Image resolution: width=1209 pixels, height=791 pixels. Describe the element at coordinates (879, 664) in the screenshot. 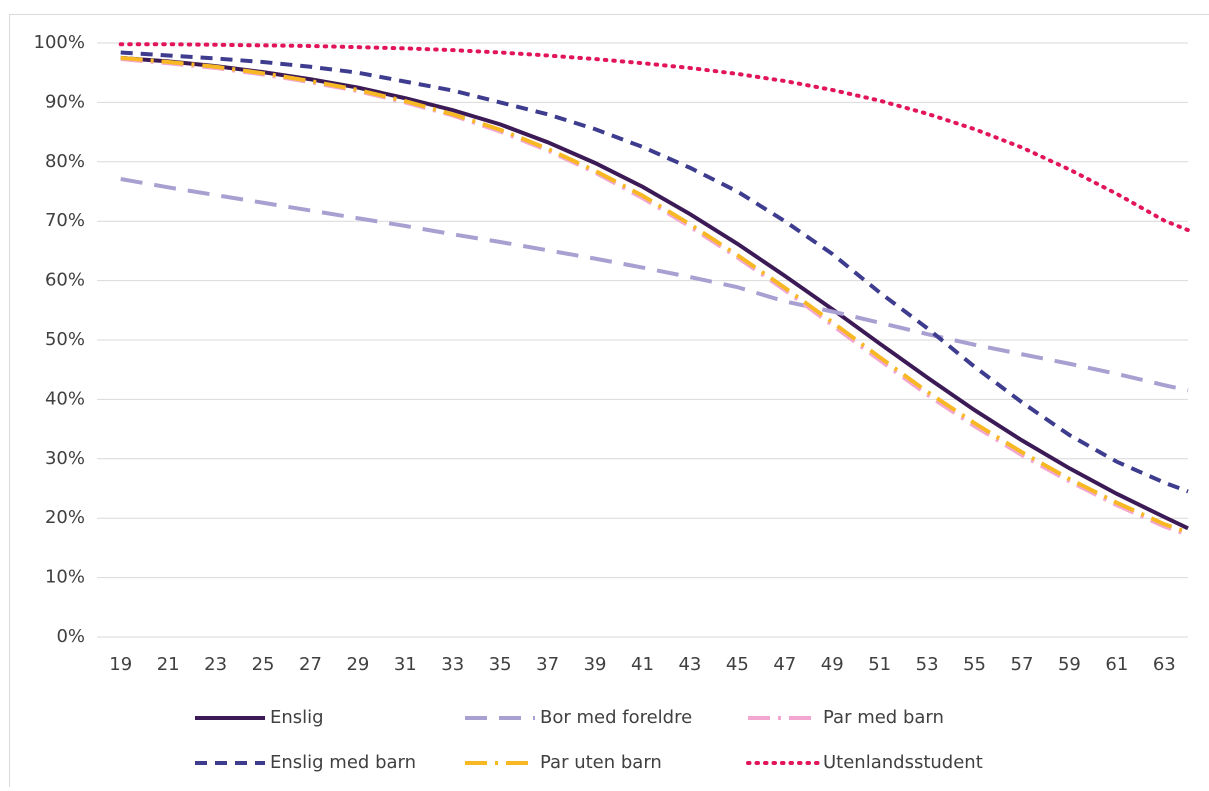

I see `x-tick-label: 51` at that location.